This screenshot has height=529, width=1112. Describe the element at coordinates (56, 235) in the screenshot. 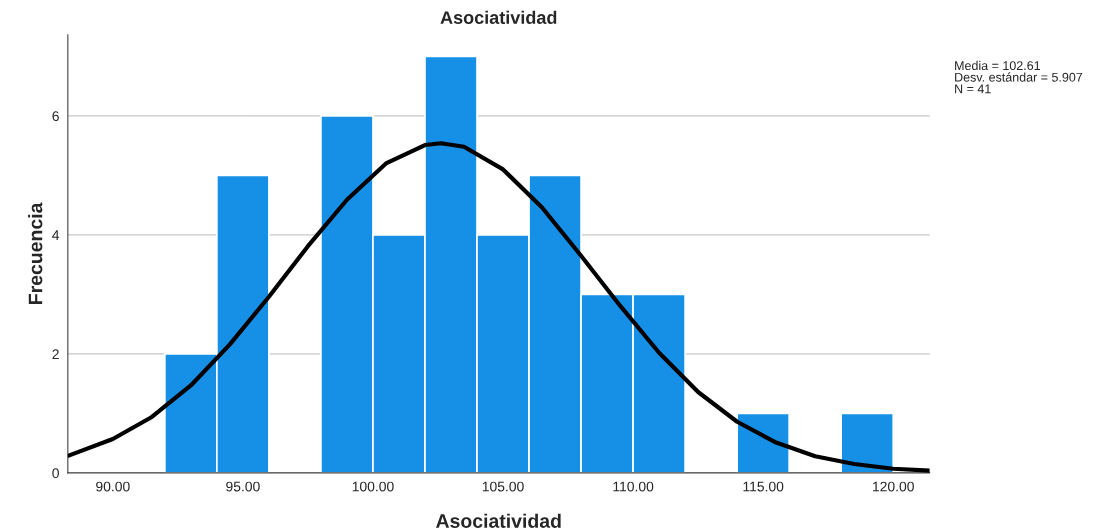

I see `y-tick-label: 4` at that location.